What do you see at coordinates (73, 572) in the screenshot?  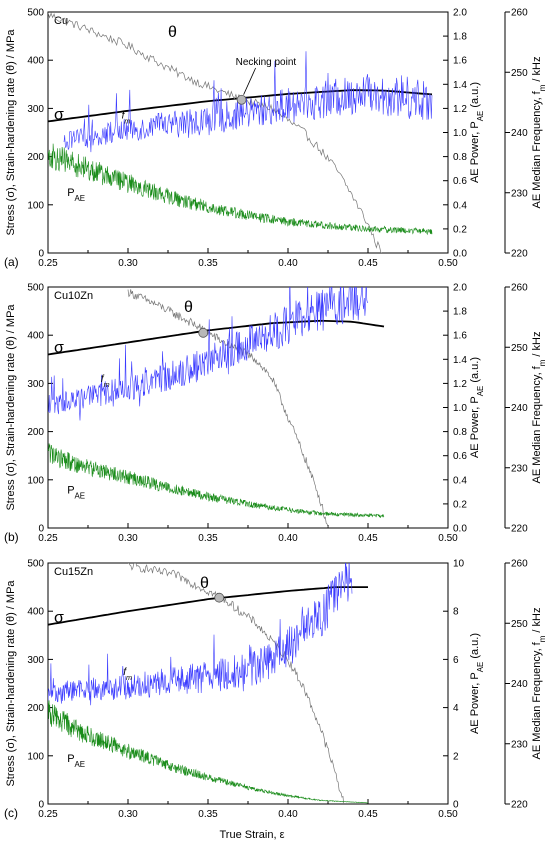 I see `panel-name: Cu15Zn` at bounding box center [73, 572].